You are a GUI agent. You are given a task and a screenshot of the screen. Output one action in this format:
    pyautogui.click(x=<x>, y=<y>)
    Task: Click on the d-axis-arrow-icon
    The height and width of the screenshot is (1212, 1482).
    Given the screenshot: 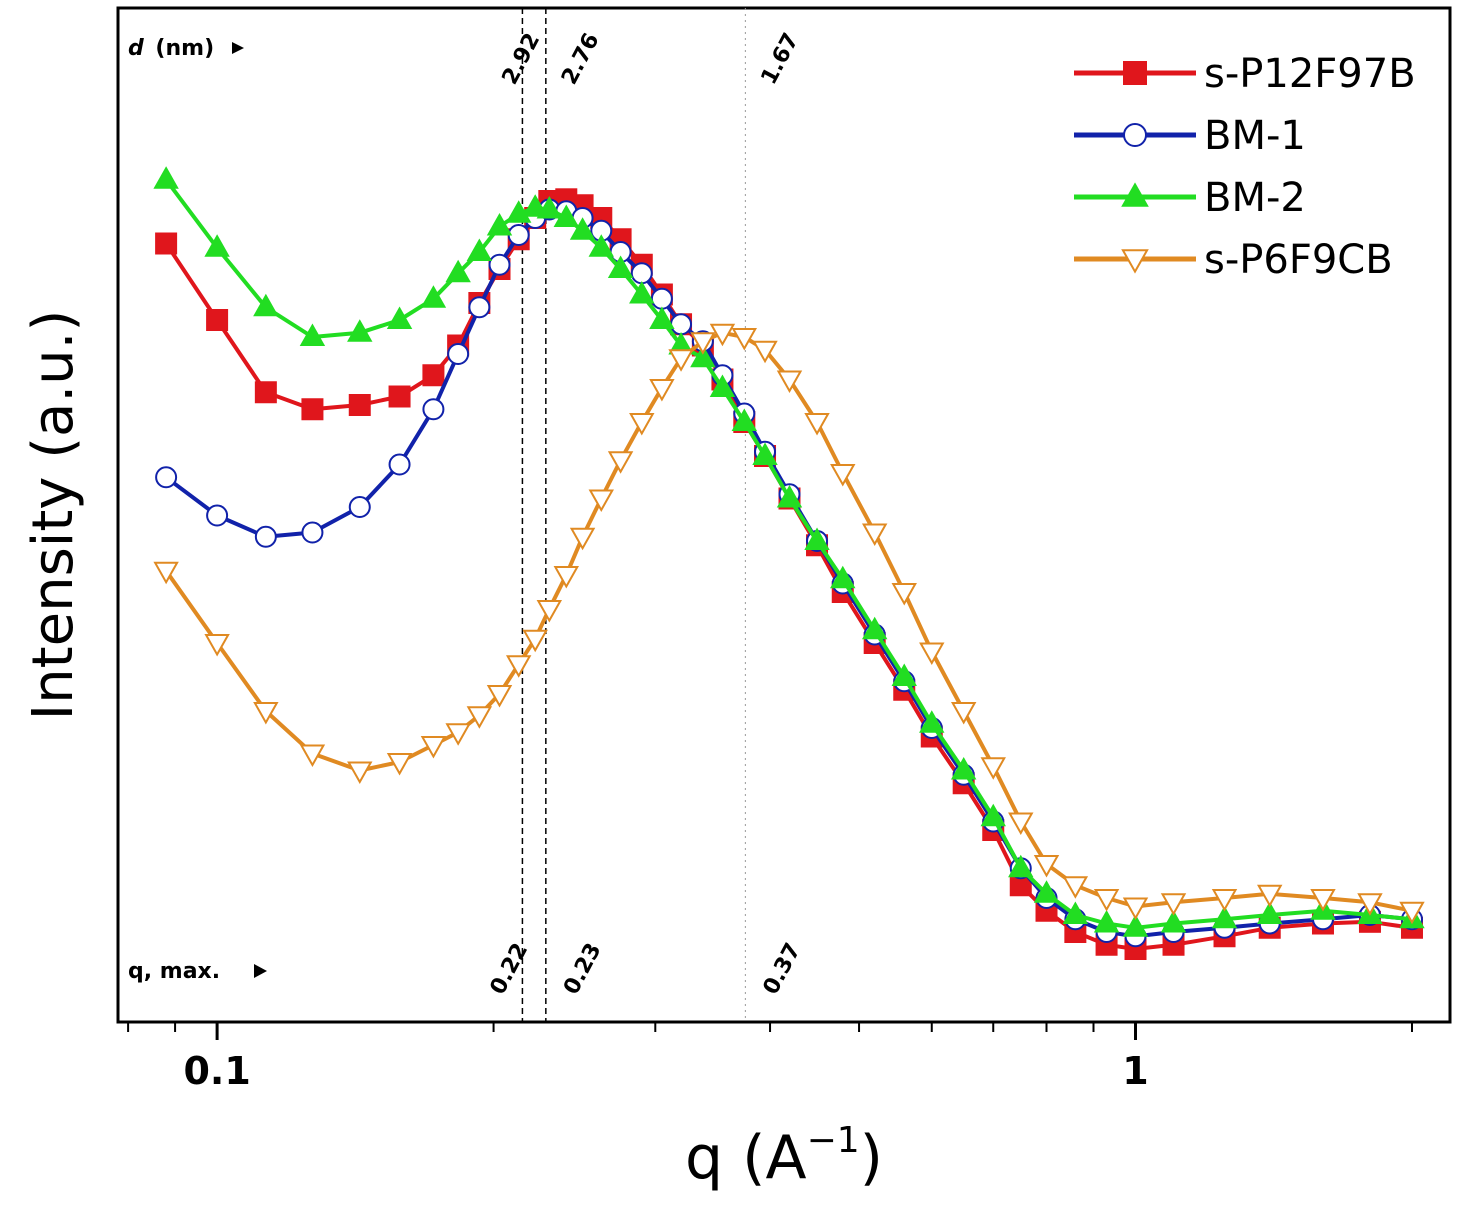 What is the action you would take?
    pyautogui.click(x=238, y=48)
    